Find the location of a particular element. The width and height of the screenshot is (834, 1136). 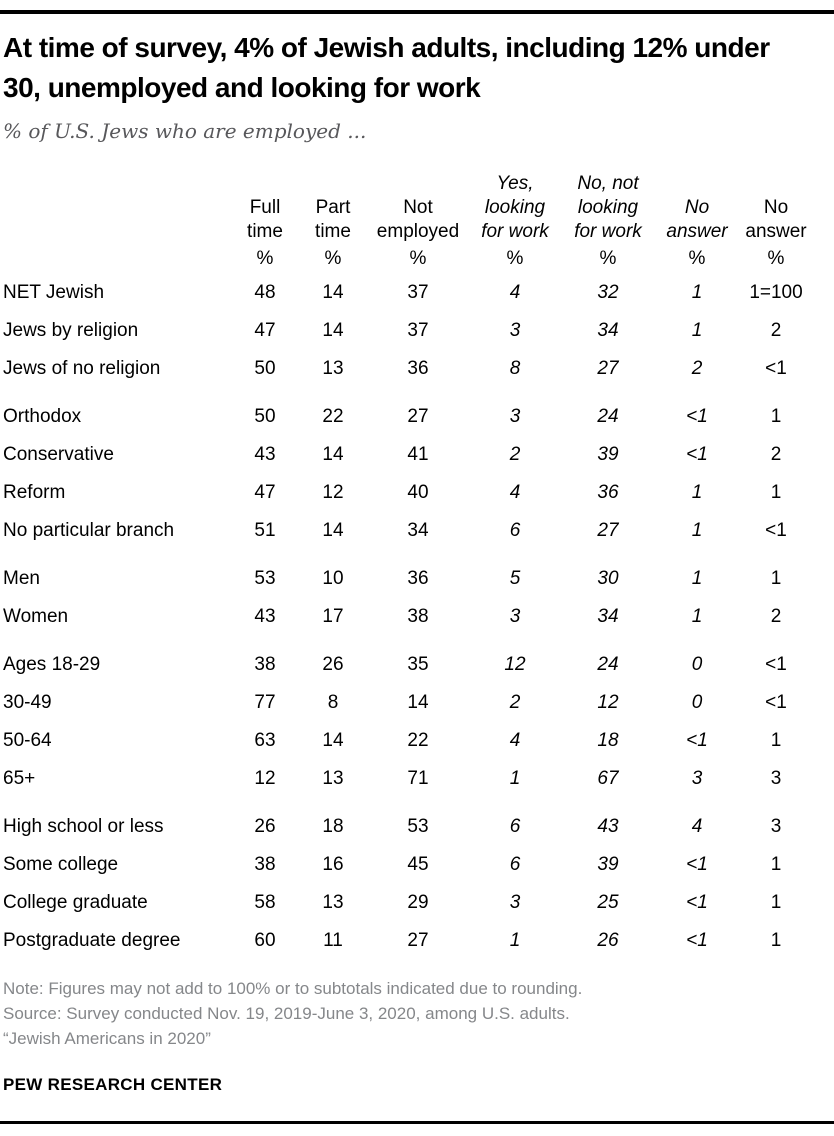

table-row: NET Jewish 48 14 37 4 32 1 1=100 is located at coordinates (408, 293).